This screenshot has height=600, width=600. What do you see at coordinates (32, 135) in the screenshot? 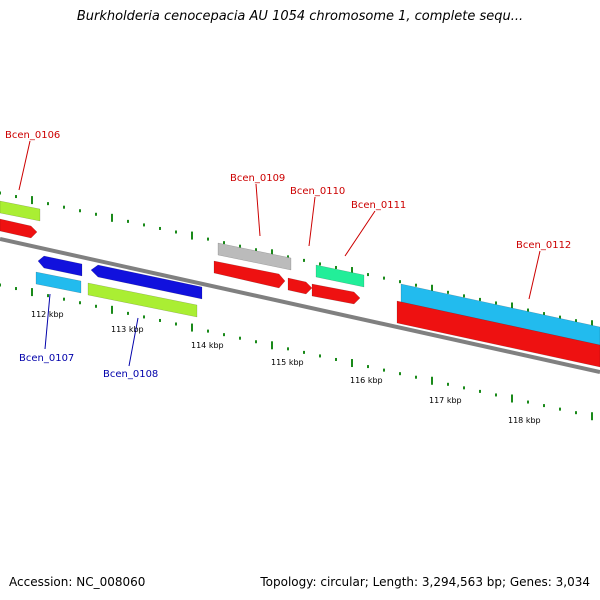
I see `gene-label-bcen-0106: Bcen_0106` at bounding box center [32, 135].